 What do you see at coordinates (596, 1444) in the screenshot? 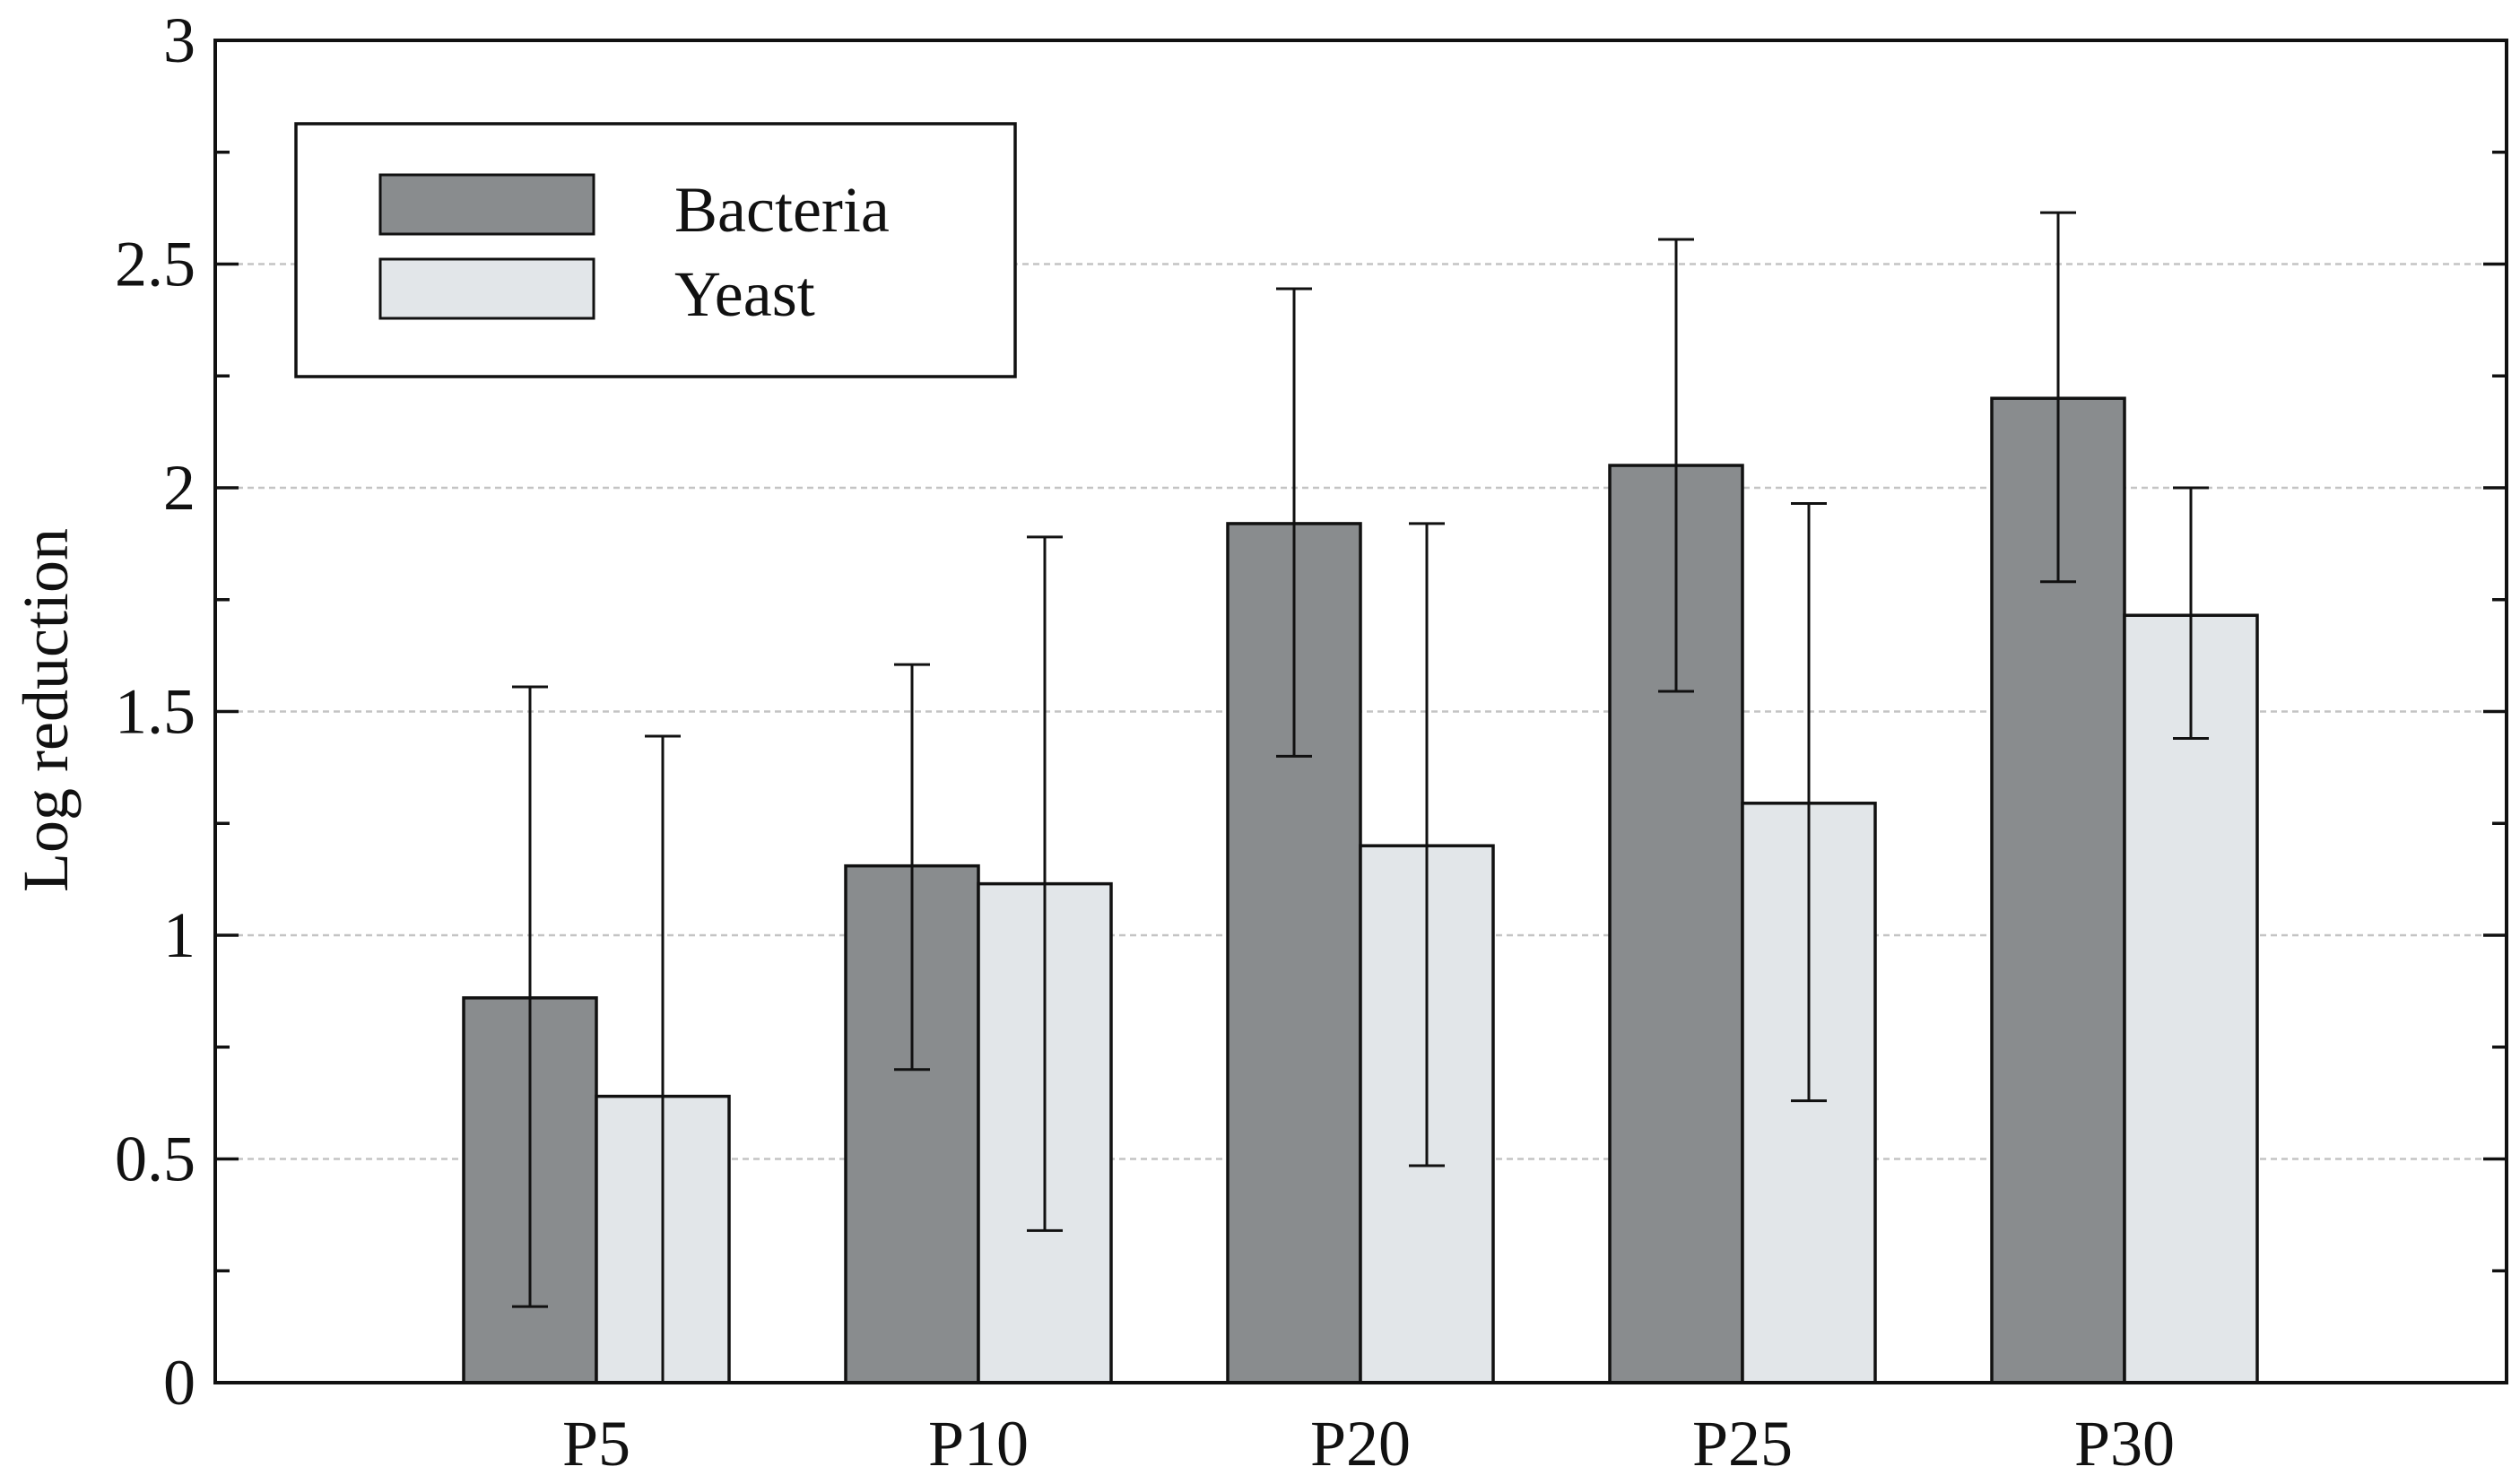
I see `x-category-label: P5` at bounding box center [596, 1444].